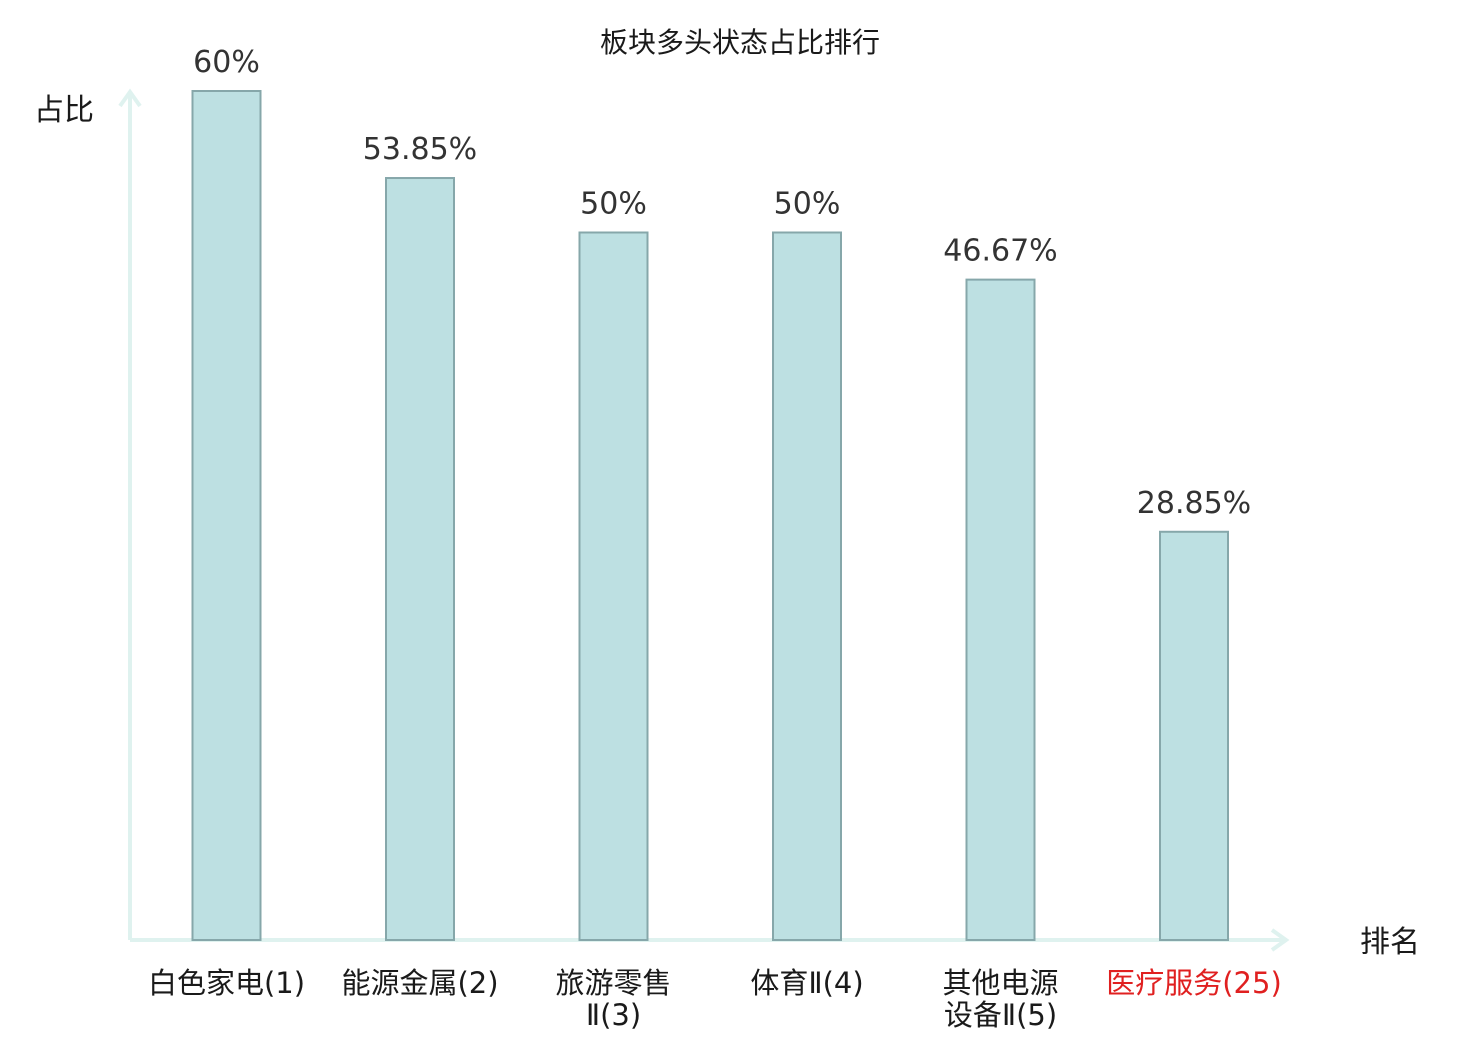 The width and height of the screenshot is (1480, 1040). I want to click on category-label-5: 其他电源设备Ⅱ(5), so click(1000, 999).